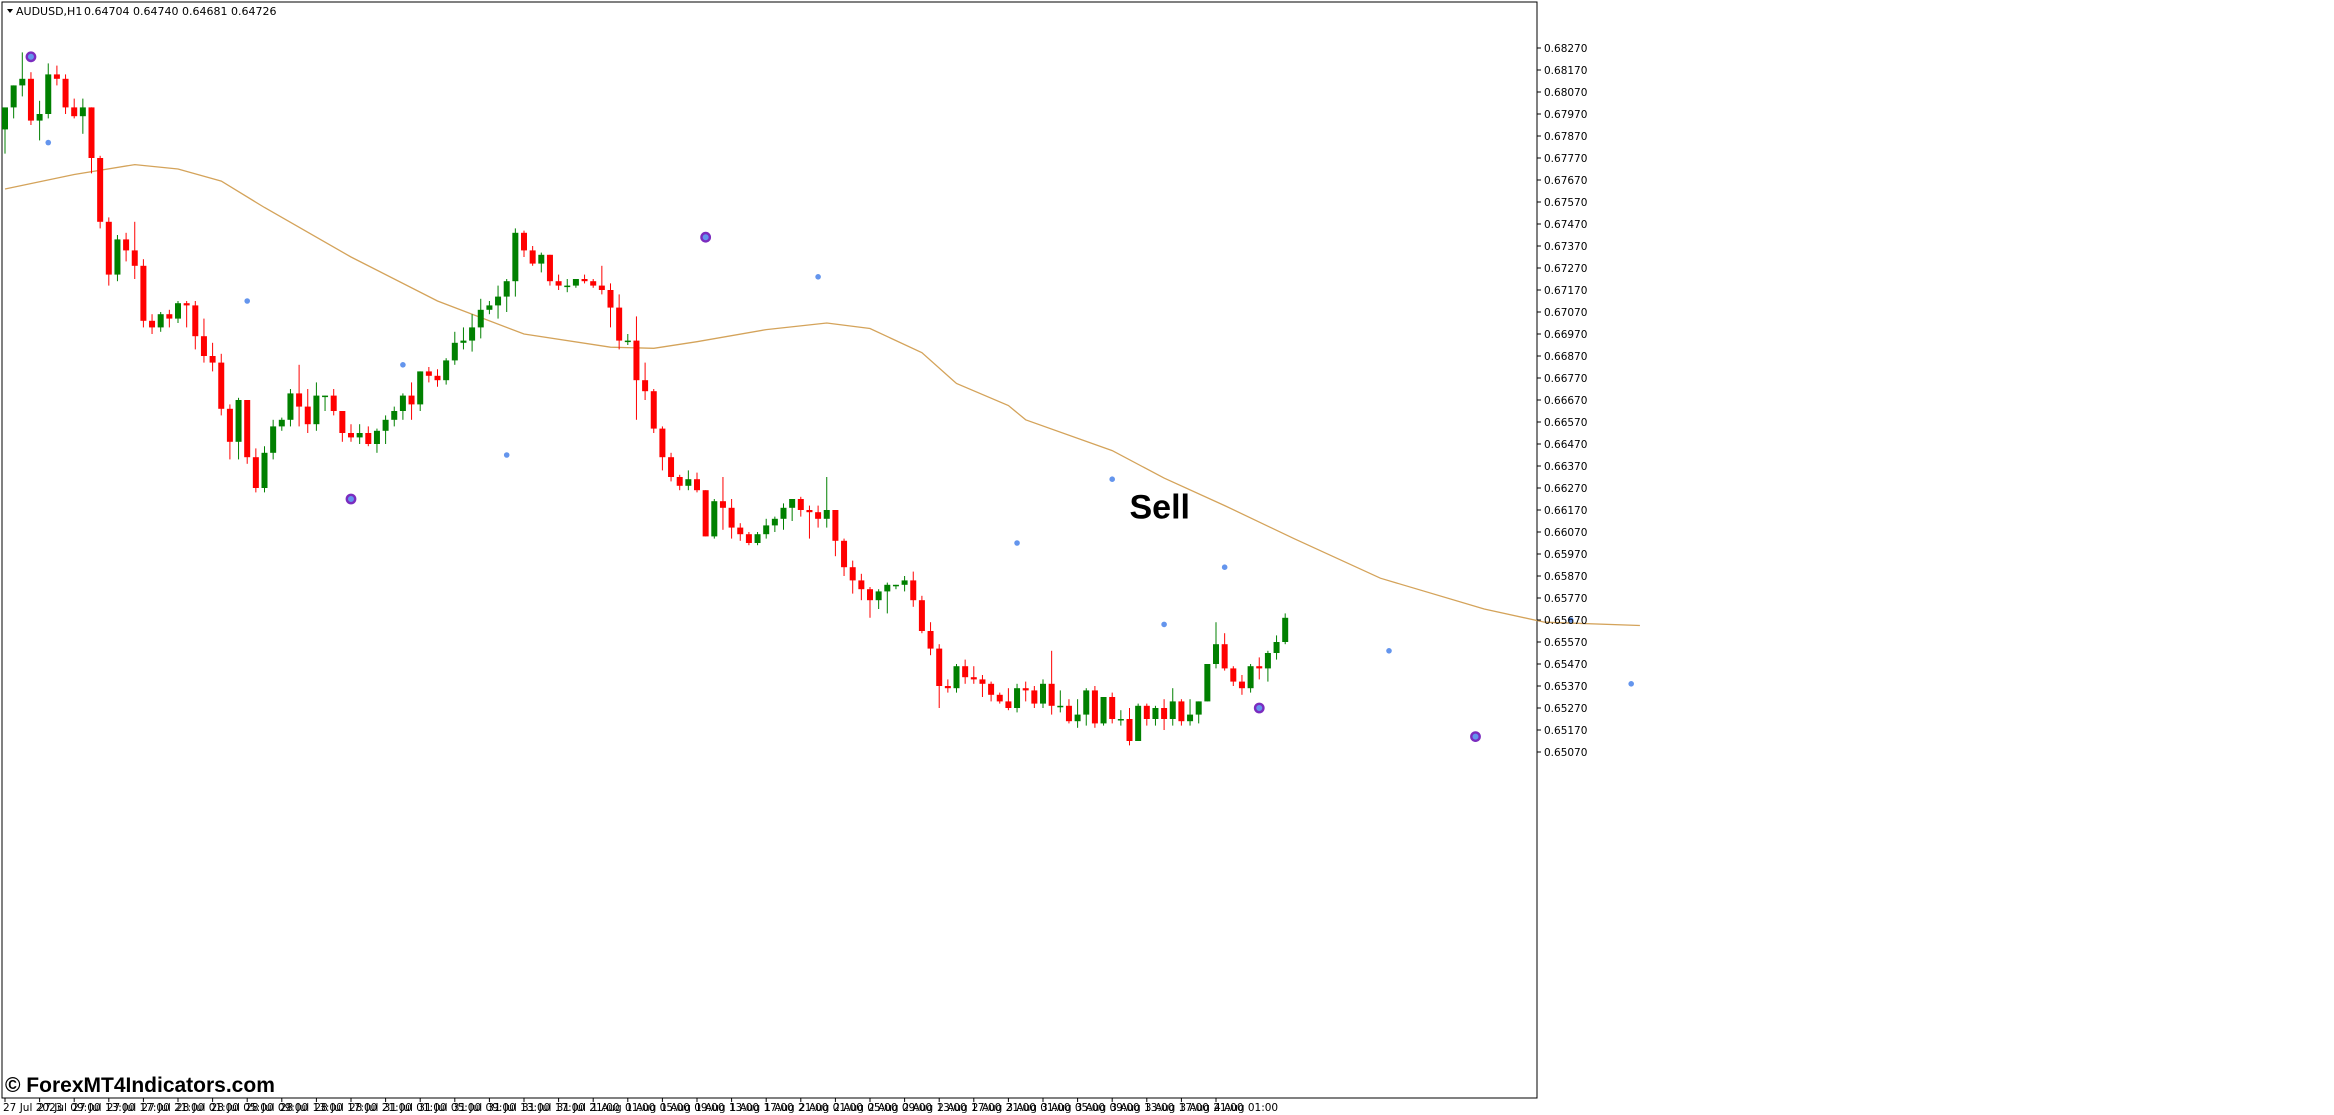 This screenshot has width=2334, height=1115. What do you see at coordinates (935, 1108) in the screenshot?
I see `time-tick-label: 2 Aug 13:00` at bounding box center [935, 1108].